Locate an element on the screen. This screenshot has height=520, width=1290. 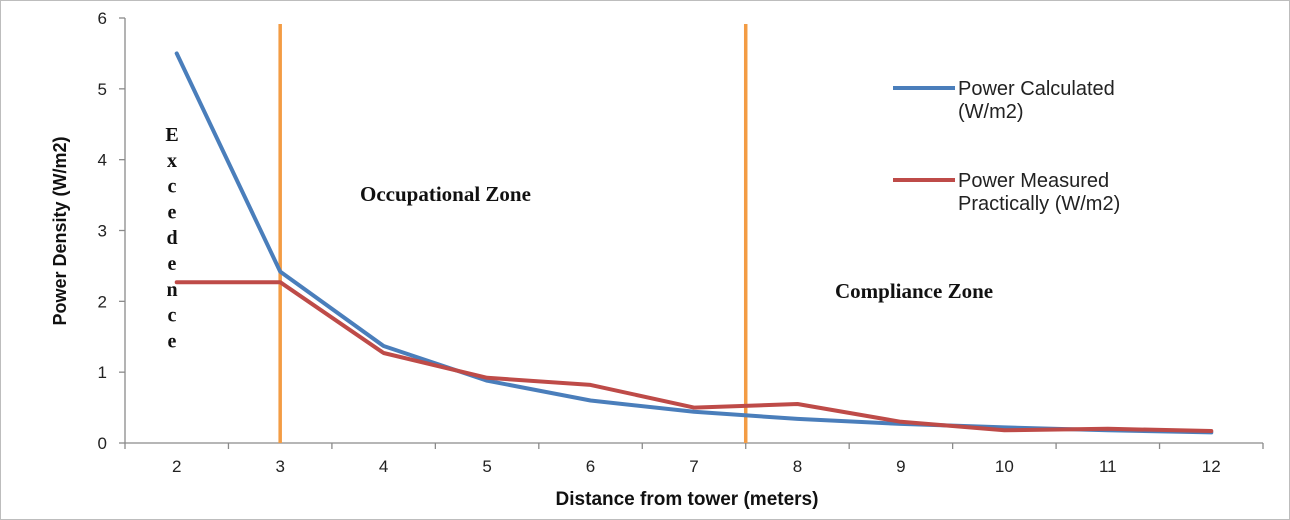
y-axis-title: Power Density (W/m2) is located at coordinates (60, 230).